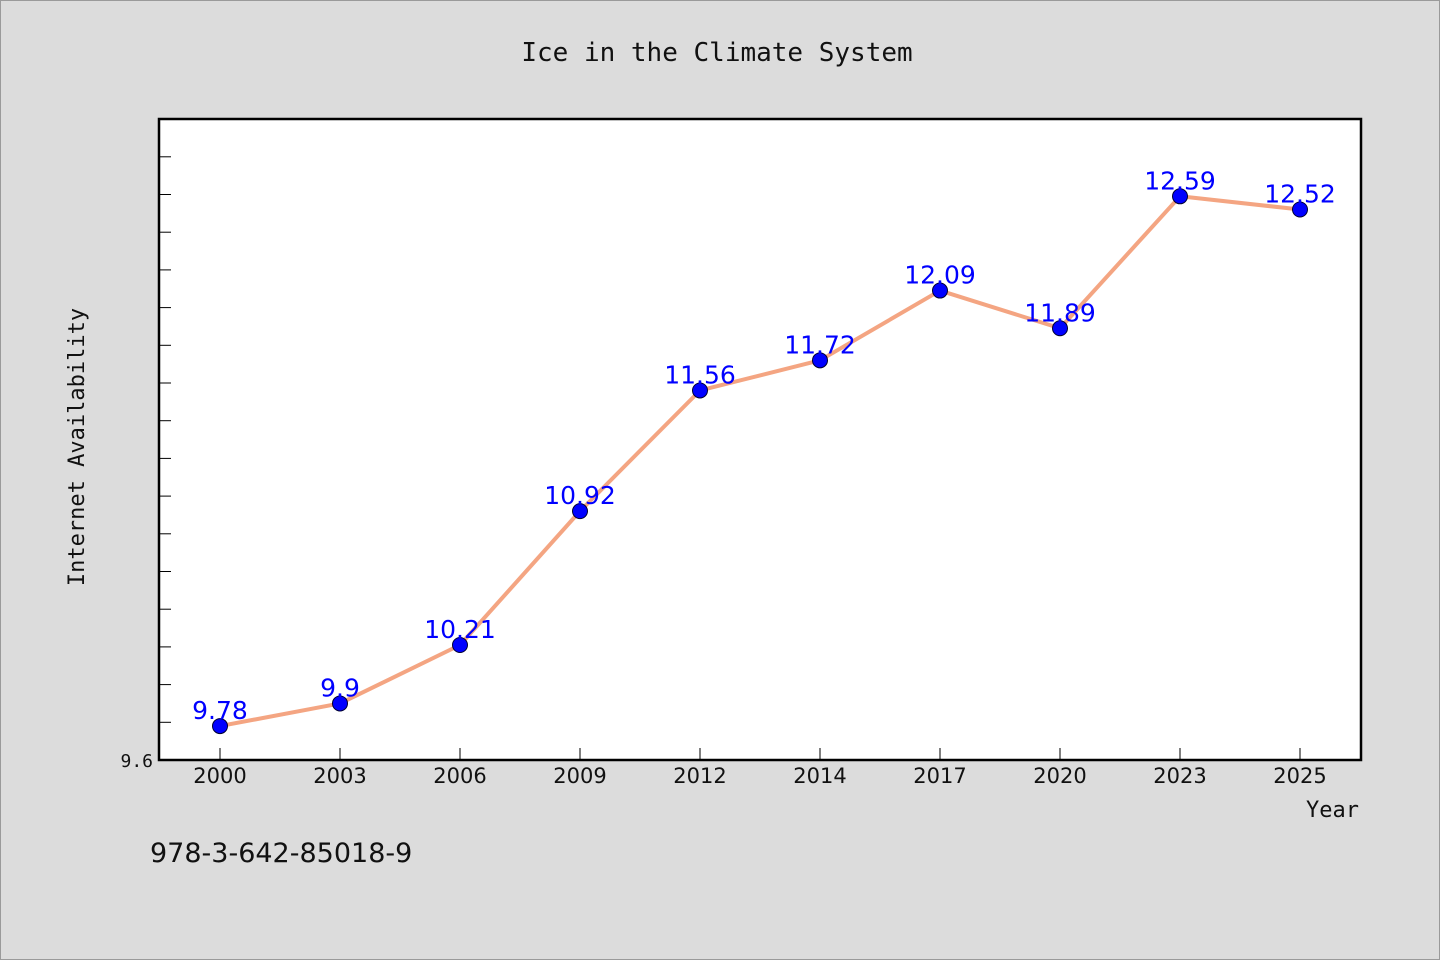 The image size is (1440, 960). Describe the element at coordinates (1332, 810) in the screenshot. I see `x-axis-label: Year` at that location.